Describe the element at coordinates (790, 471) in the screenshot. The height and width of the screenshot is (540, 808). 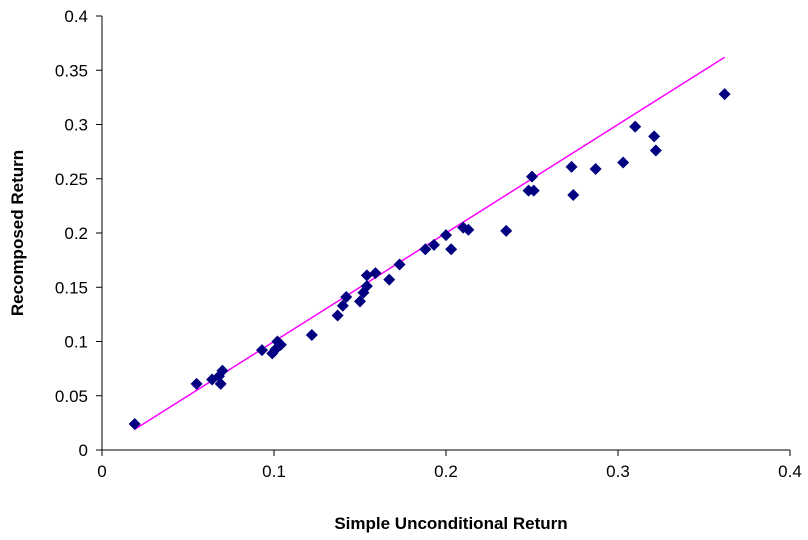
I see `x-tick-label: 0.4` at that location.